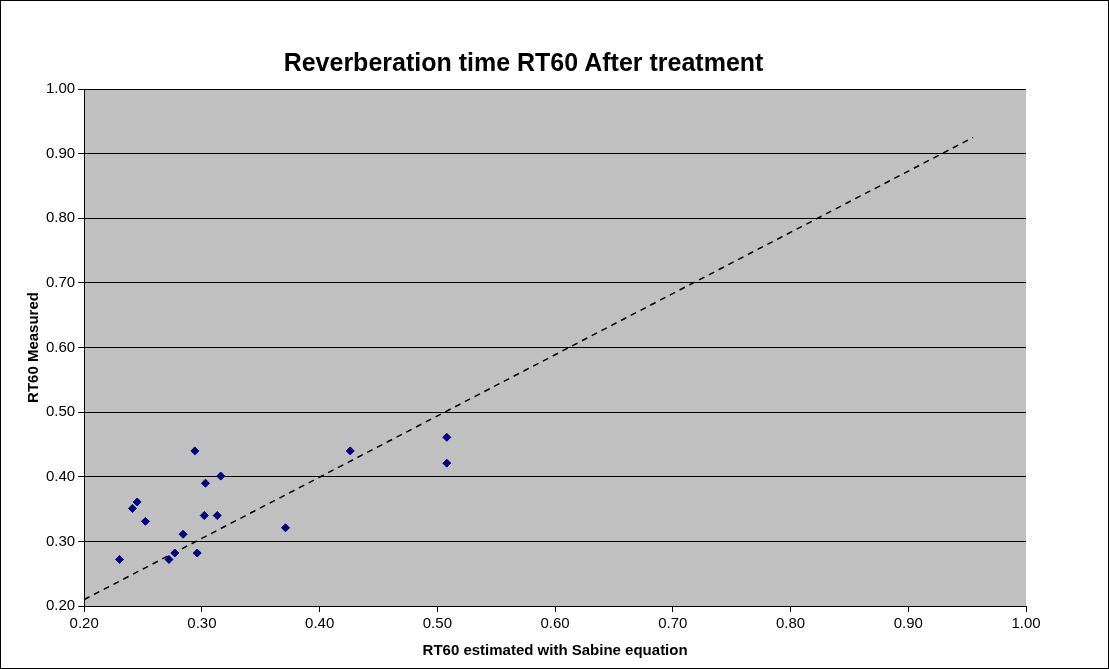 The height and width of the screenshot is (669, 1109). Describe the element at coordinates (1026, 623) in the screenshot. I see `x-tick-label: 1.00` at that location.